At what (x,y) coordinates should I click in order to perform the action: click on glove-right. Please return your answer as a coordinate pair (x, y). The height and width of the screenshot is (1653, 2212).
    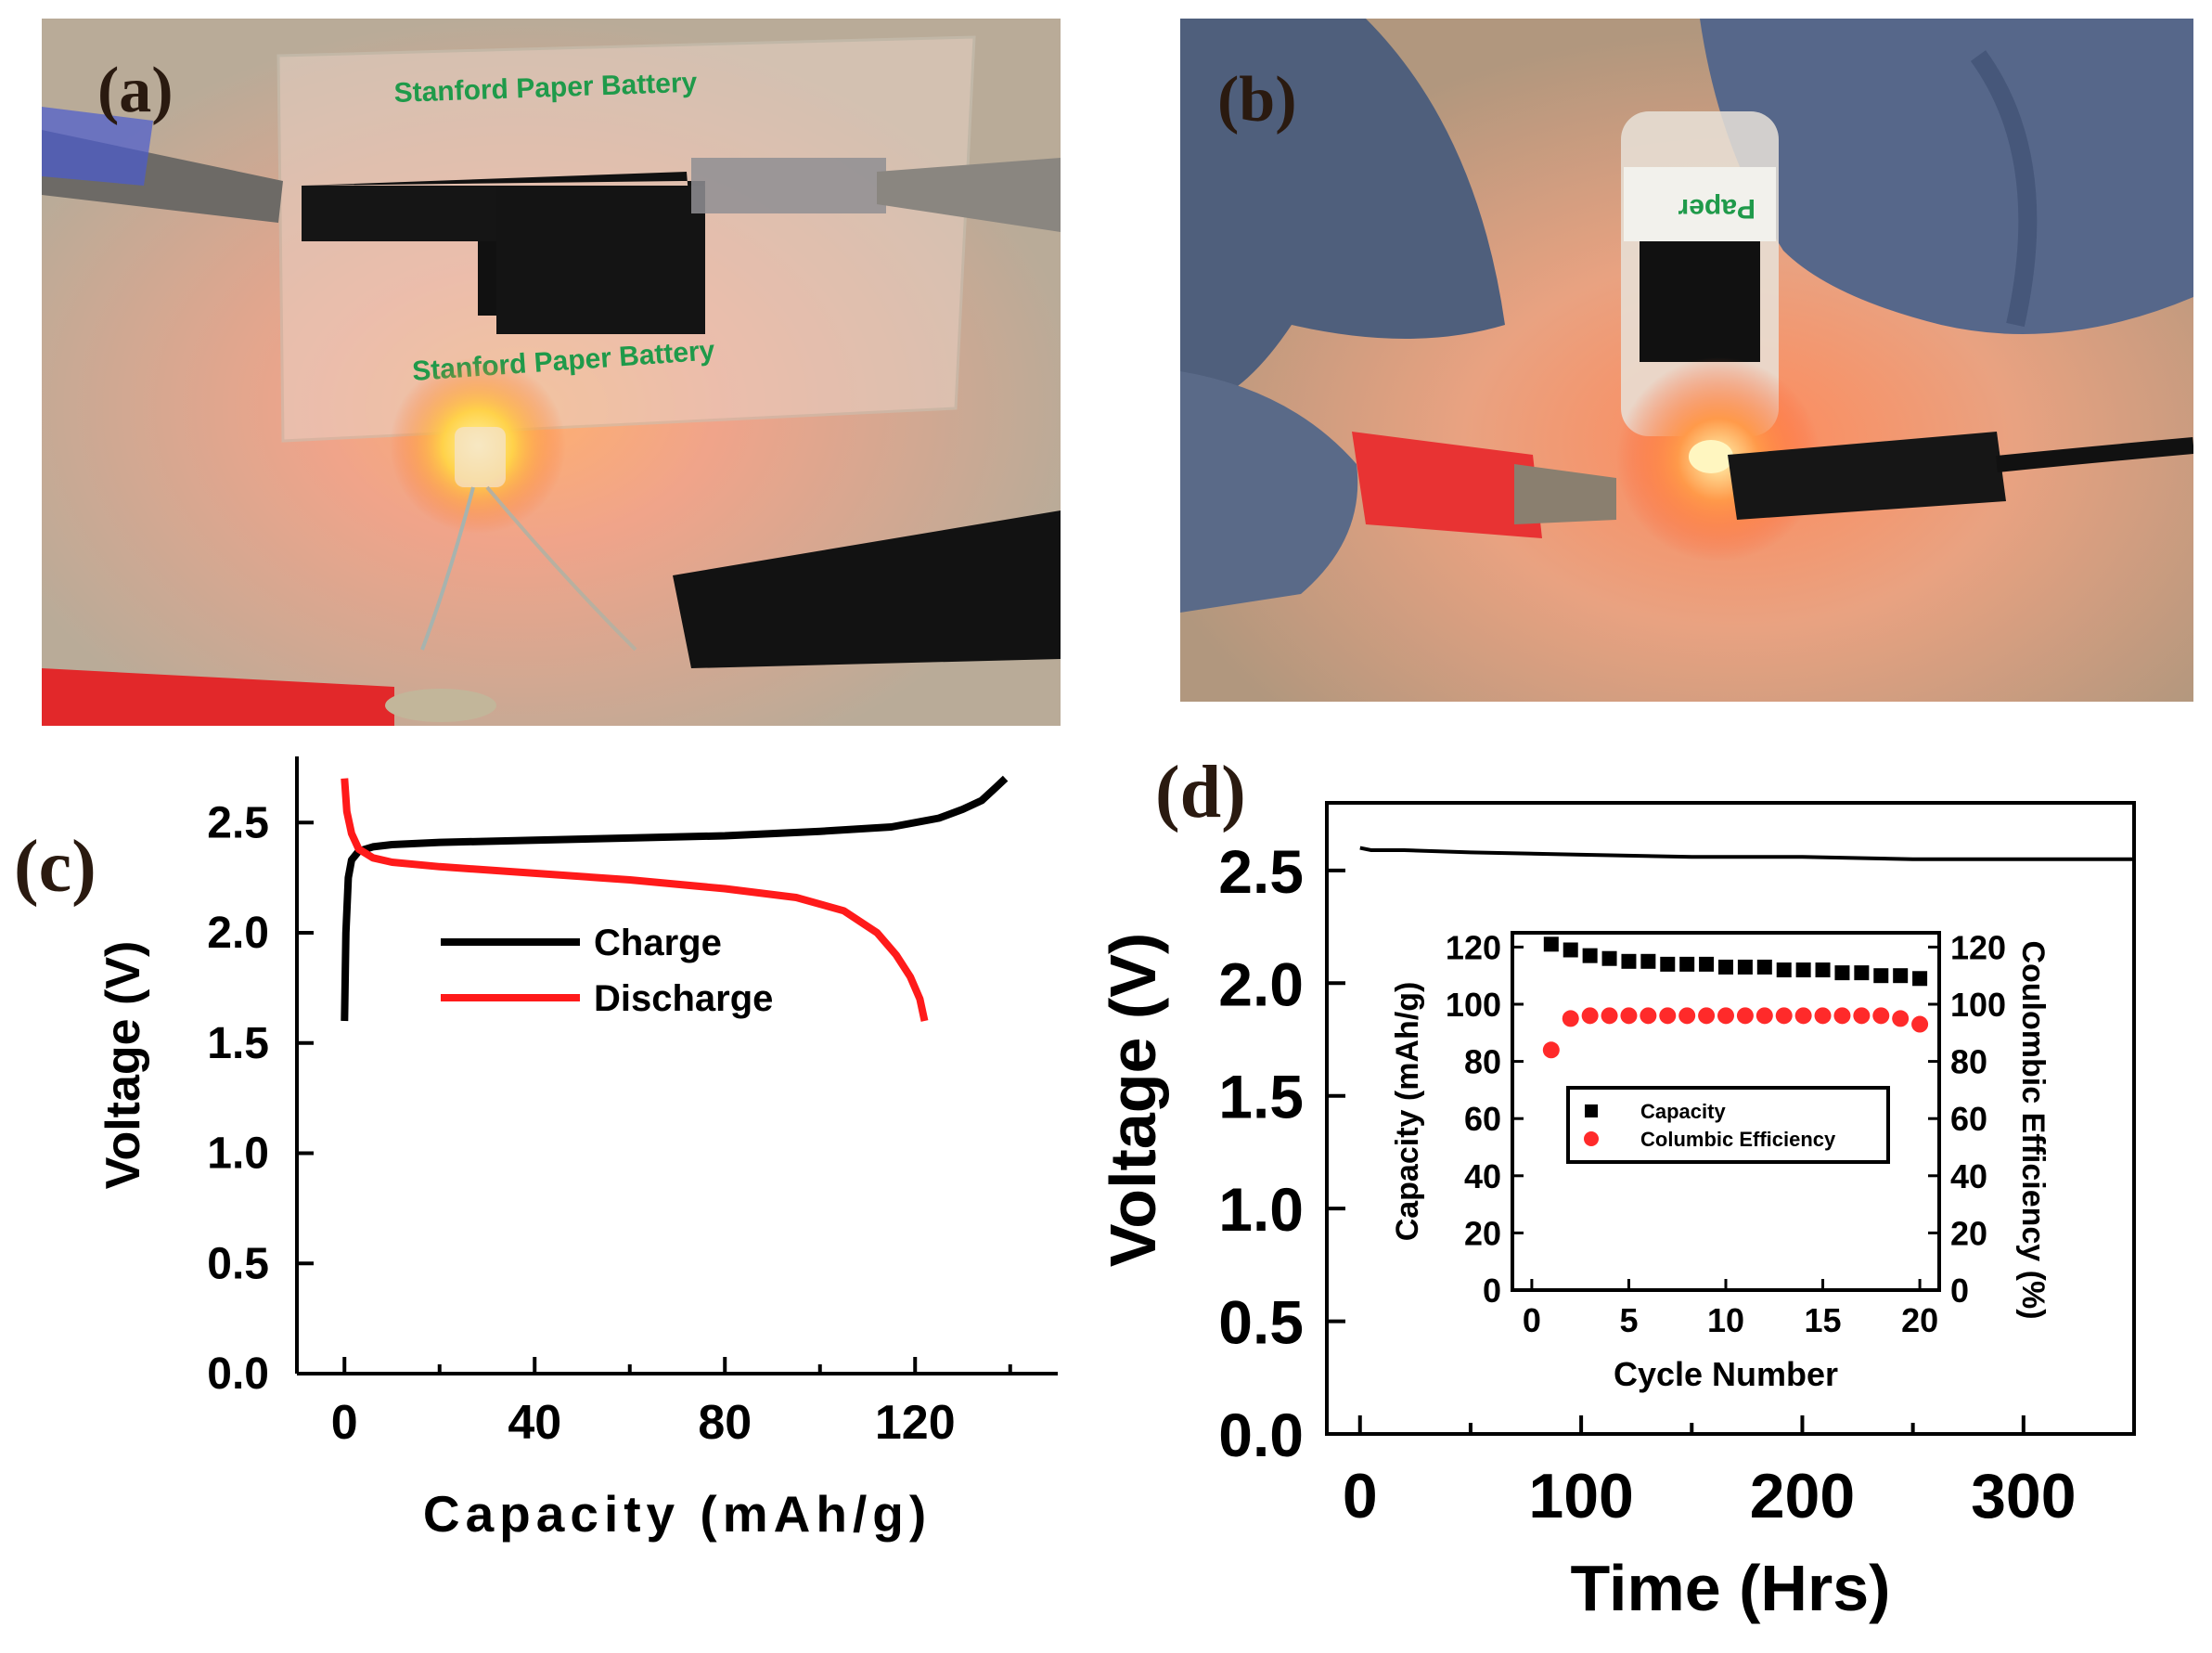
    Looking at the image, I should click on (1946, 177).